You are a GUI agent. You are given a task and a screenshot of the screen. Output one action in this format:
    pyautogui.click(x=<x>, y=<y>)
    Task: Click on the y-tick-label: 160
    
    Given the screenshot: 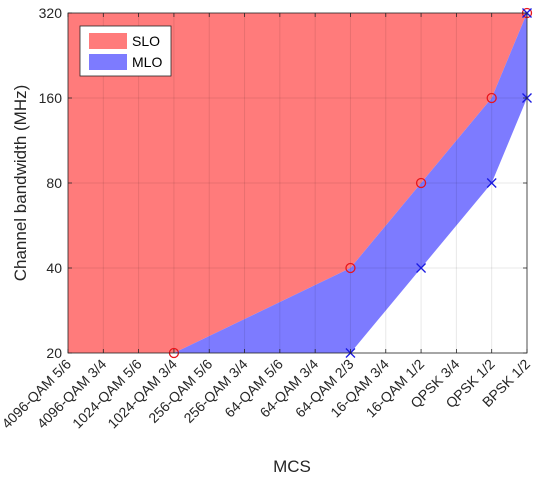 What is the action you would take?
    pyautogui.click(x=51, y=98)
    